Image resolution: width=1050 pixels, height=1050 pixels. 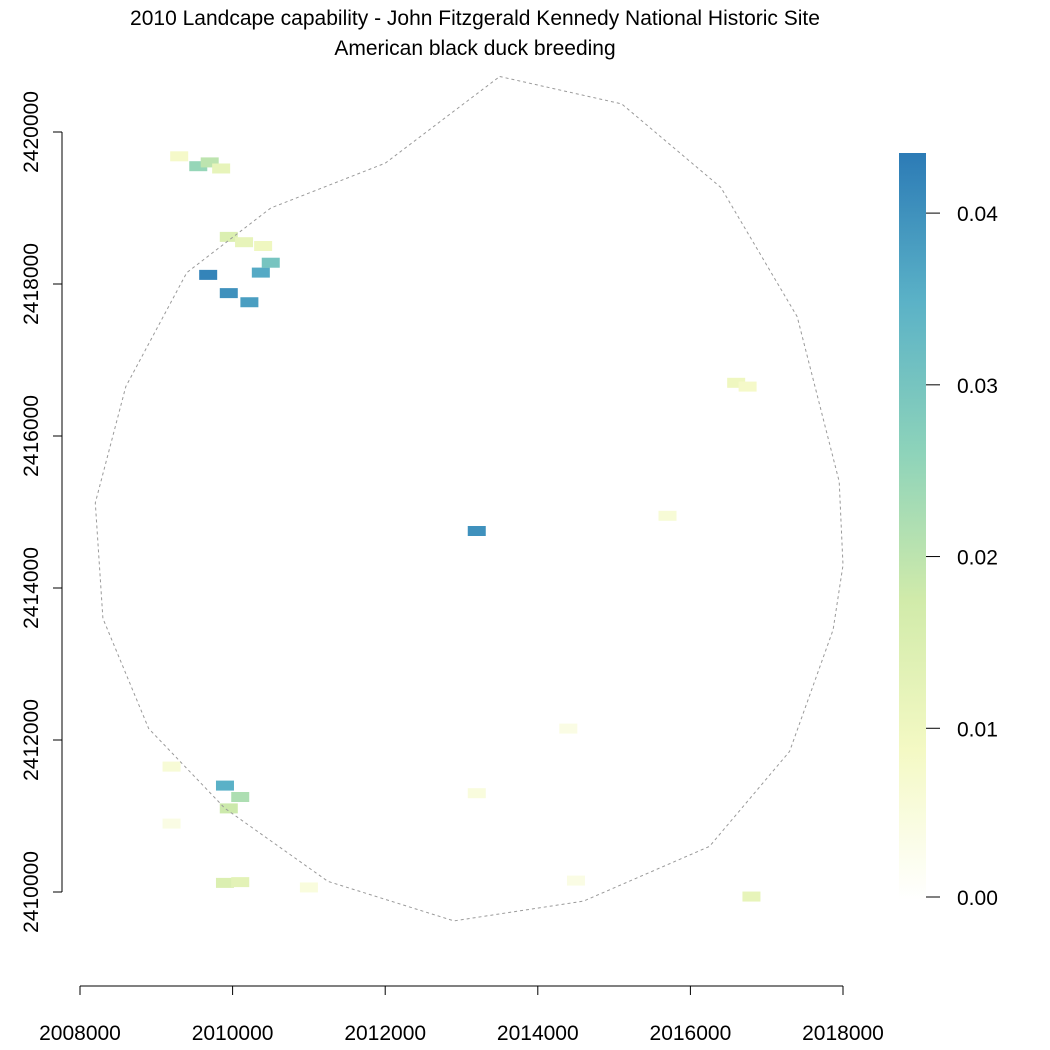 I want to click on y-tick-label: 2414000, so click(x=31, y=588).